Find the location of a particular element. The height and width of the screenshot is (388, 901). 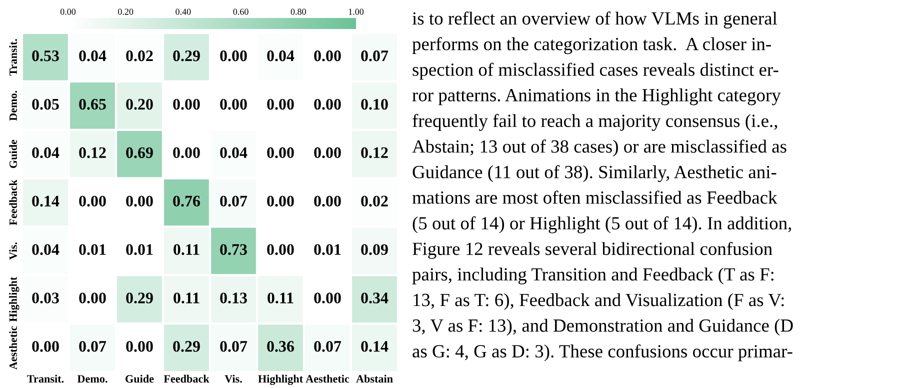

data-label: 0.73 is located at coordinates (233, 249).